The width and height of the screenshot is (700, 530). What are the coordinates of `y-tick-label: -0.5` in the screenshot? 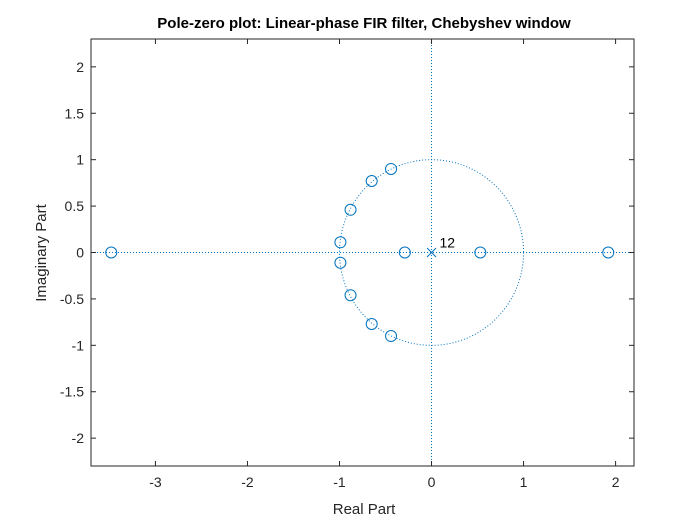 It's located at (72, 299).